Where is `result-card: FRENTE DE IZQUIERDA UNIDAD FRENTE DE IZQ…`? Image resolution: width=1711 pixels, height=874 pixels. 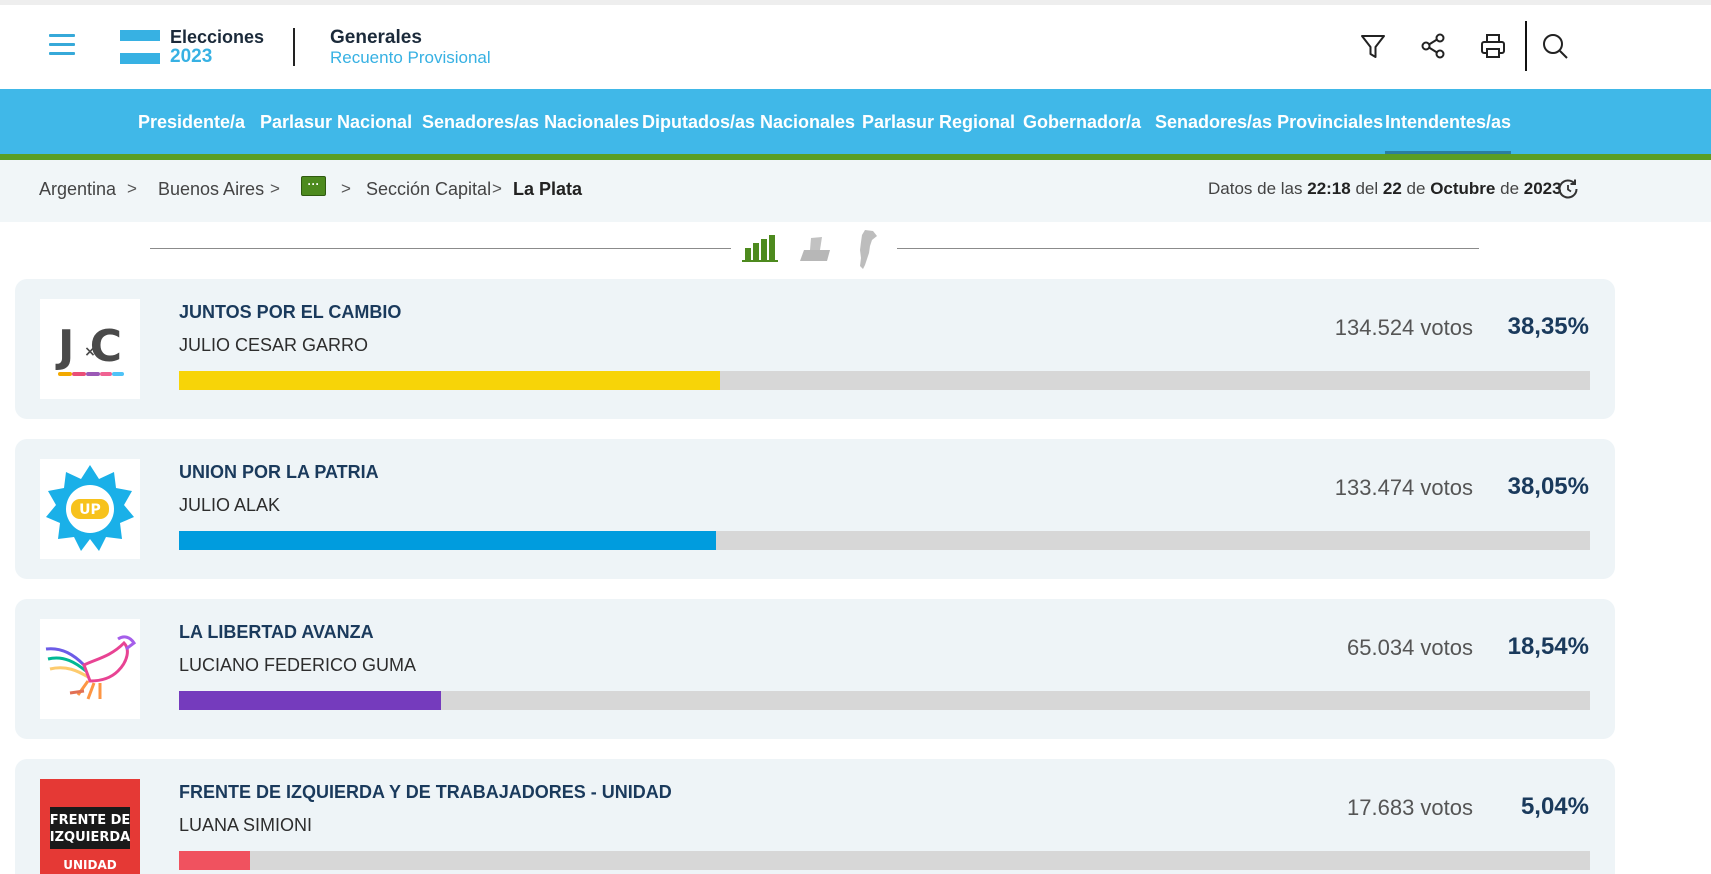
result-card: FRENTE DE IZQUIERDA UNIDAD FRENTE DE IZQ… is located at coordinates (815, 816).